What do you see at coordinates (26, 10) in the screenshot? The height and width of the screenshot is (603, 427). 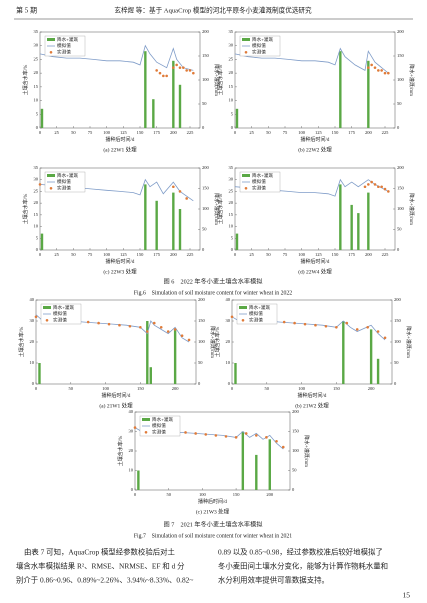 I see `issue: 第 5 期` at bounding box center [26, 10].